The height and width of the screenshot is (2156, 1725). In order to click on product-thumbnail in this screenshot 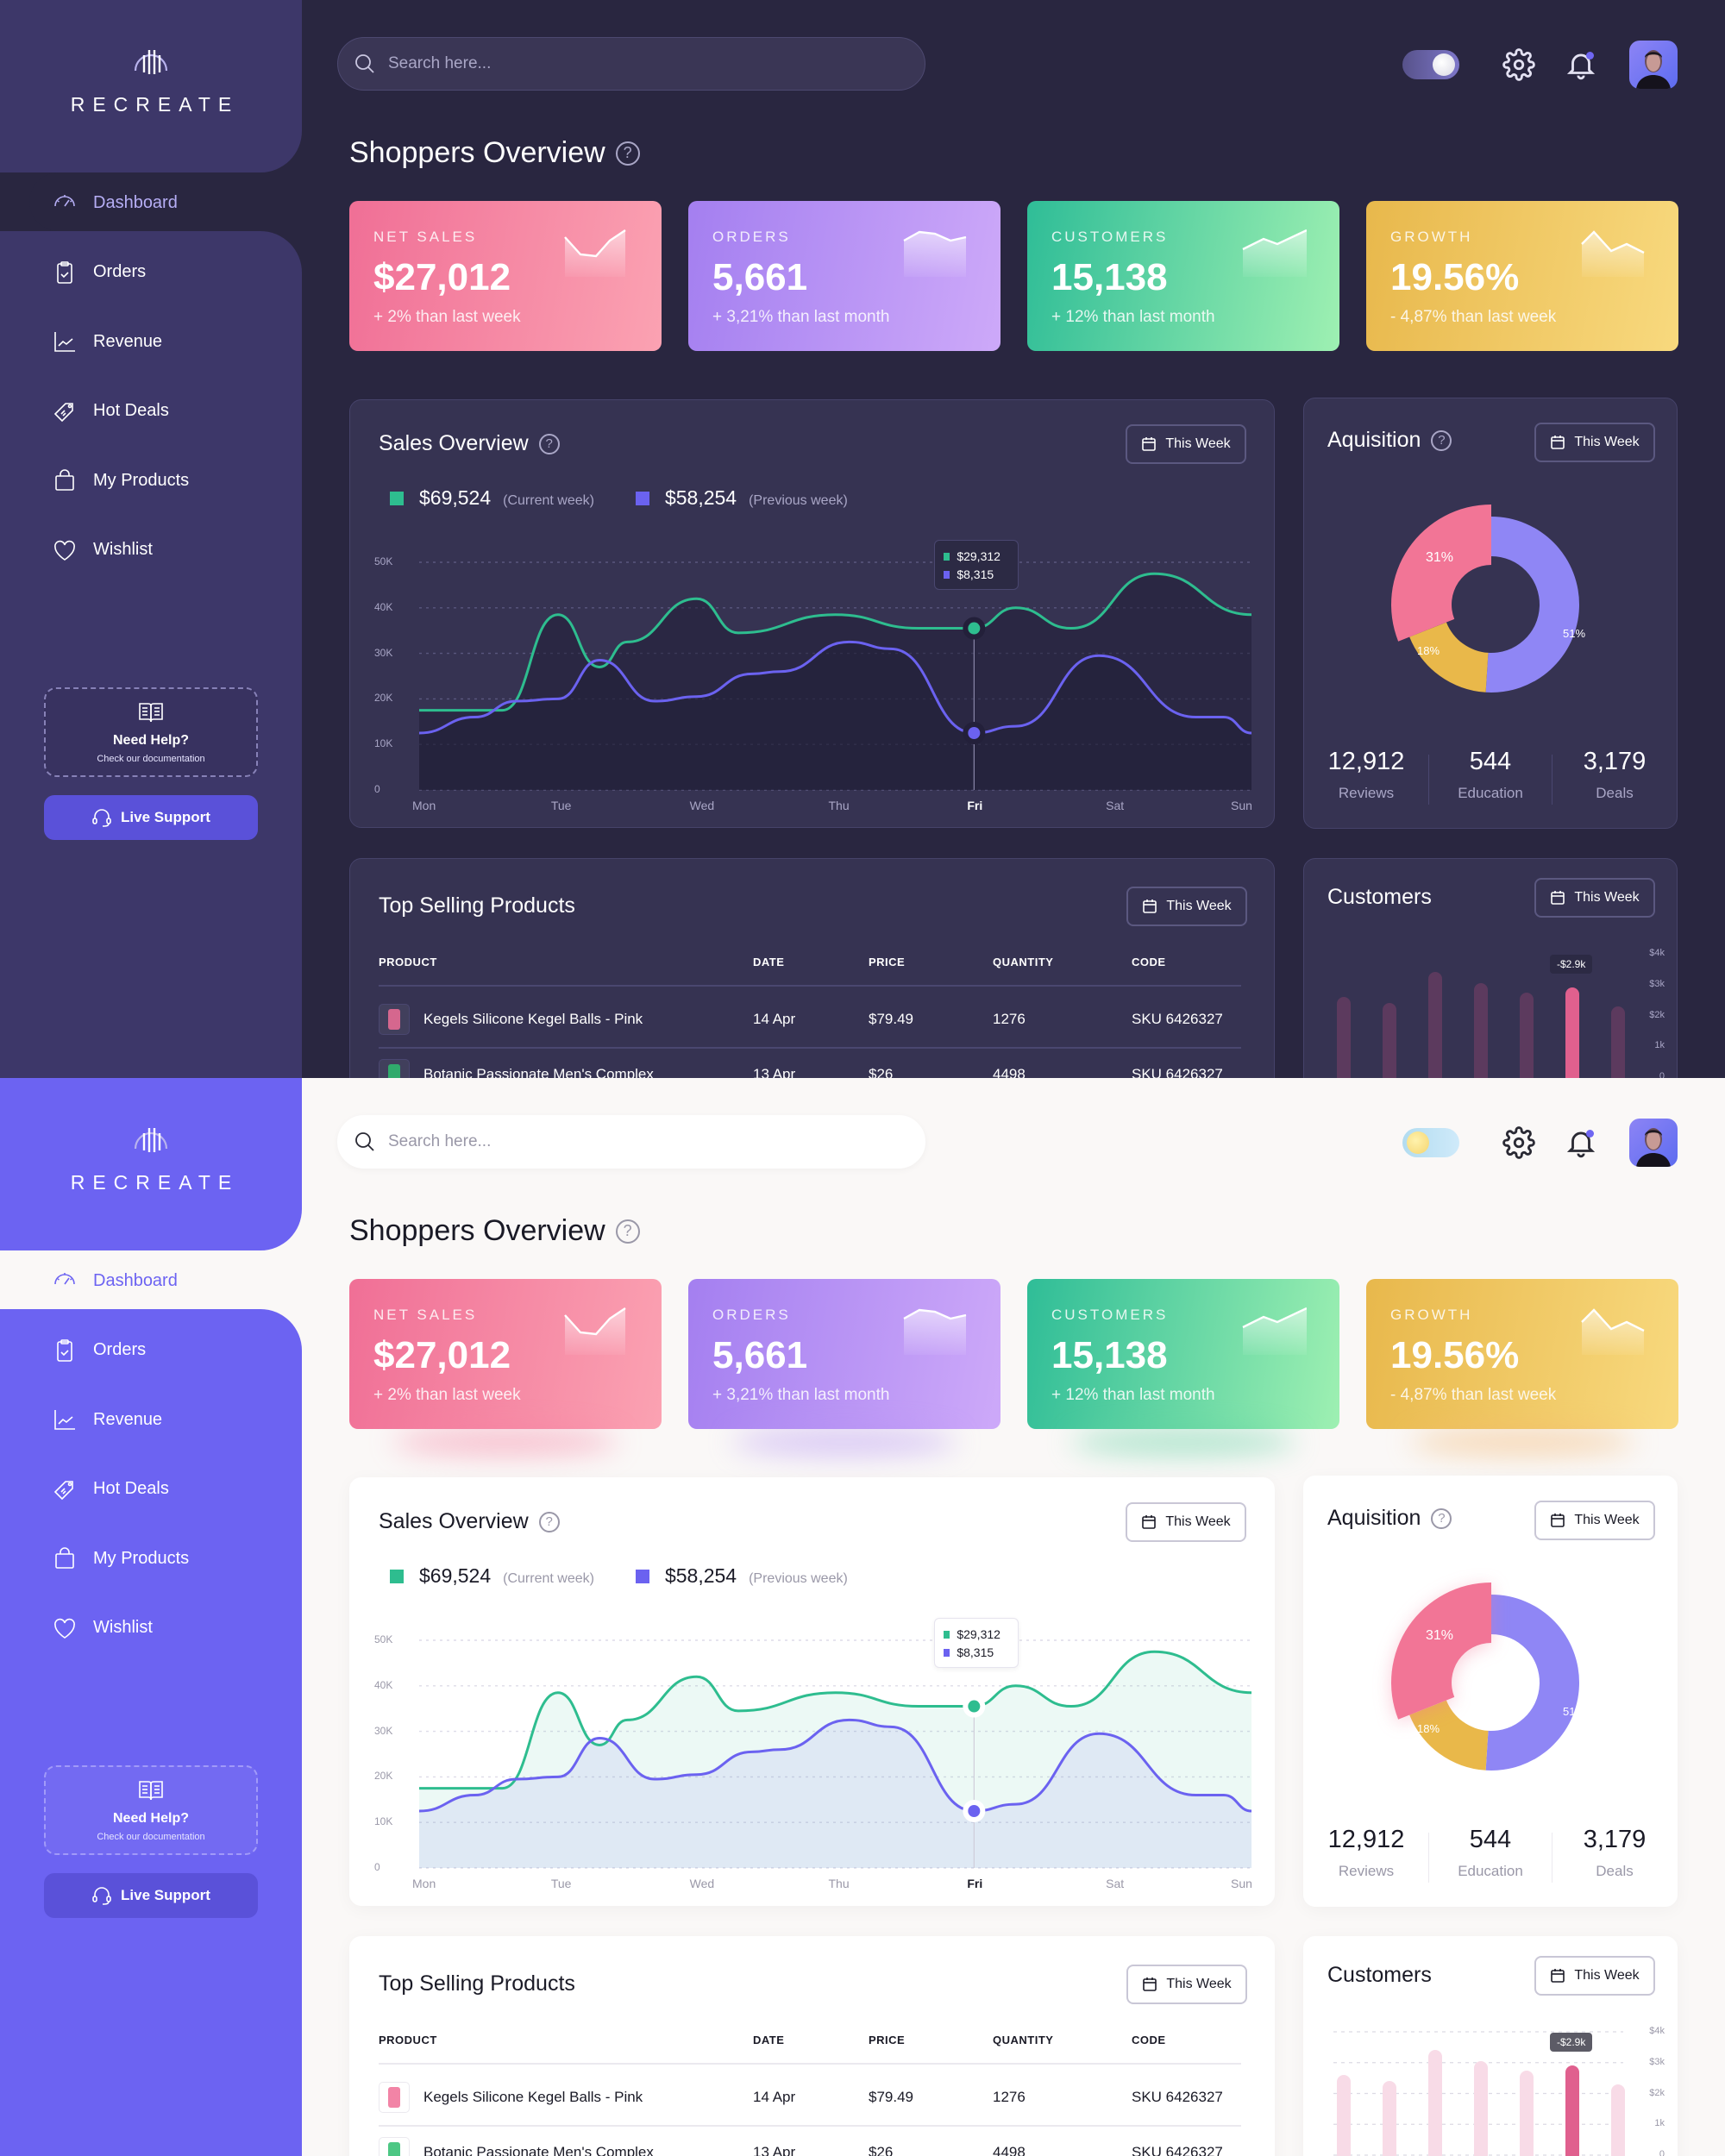, I will do `click(395, 2097)`.